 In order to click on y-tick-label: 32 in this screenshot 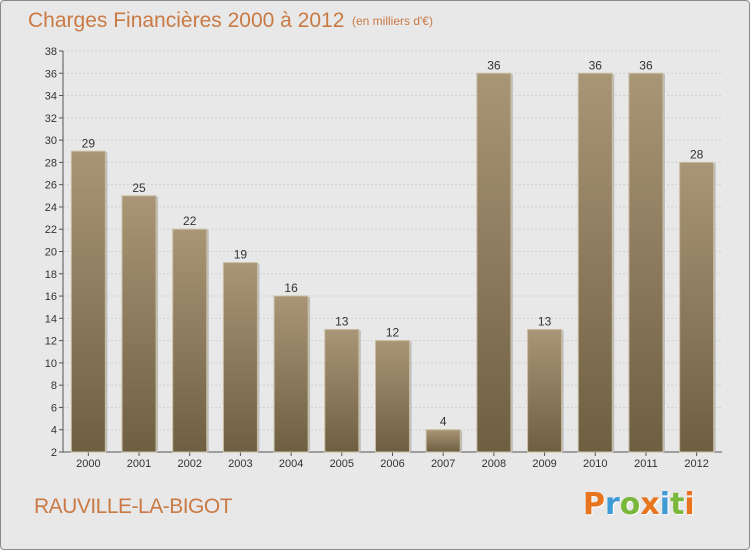, I will do `click(51, 119)`.